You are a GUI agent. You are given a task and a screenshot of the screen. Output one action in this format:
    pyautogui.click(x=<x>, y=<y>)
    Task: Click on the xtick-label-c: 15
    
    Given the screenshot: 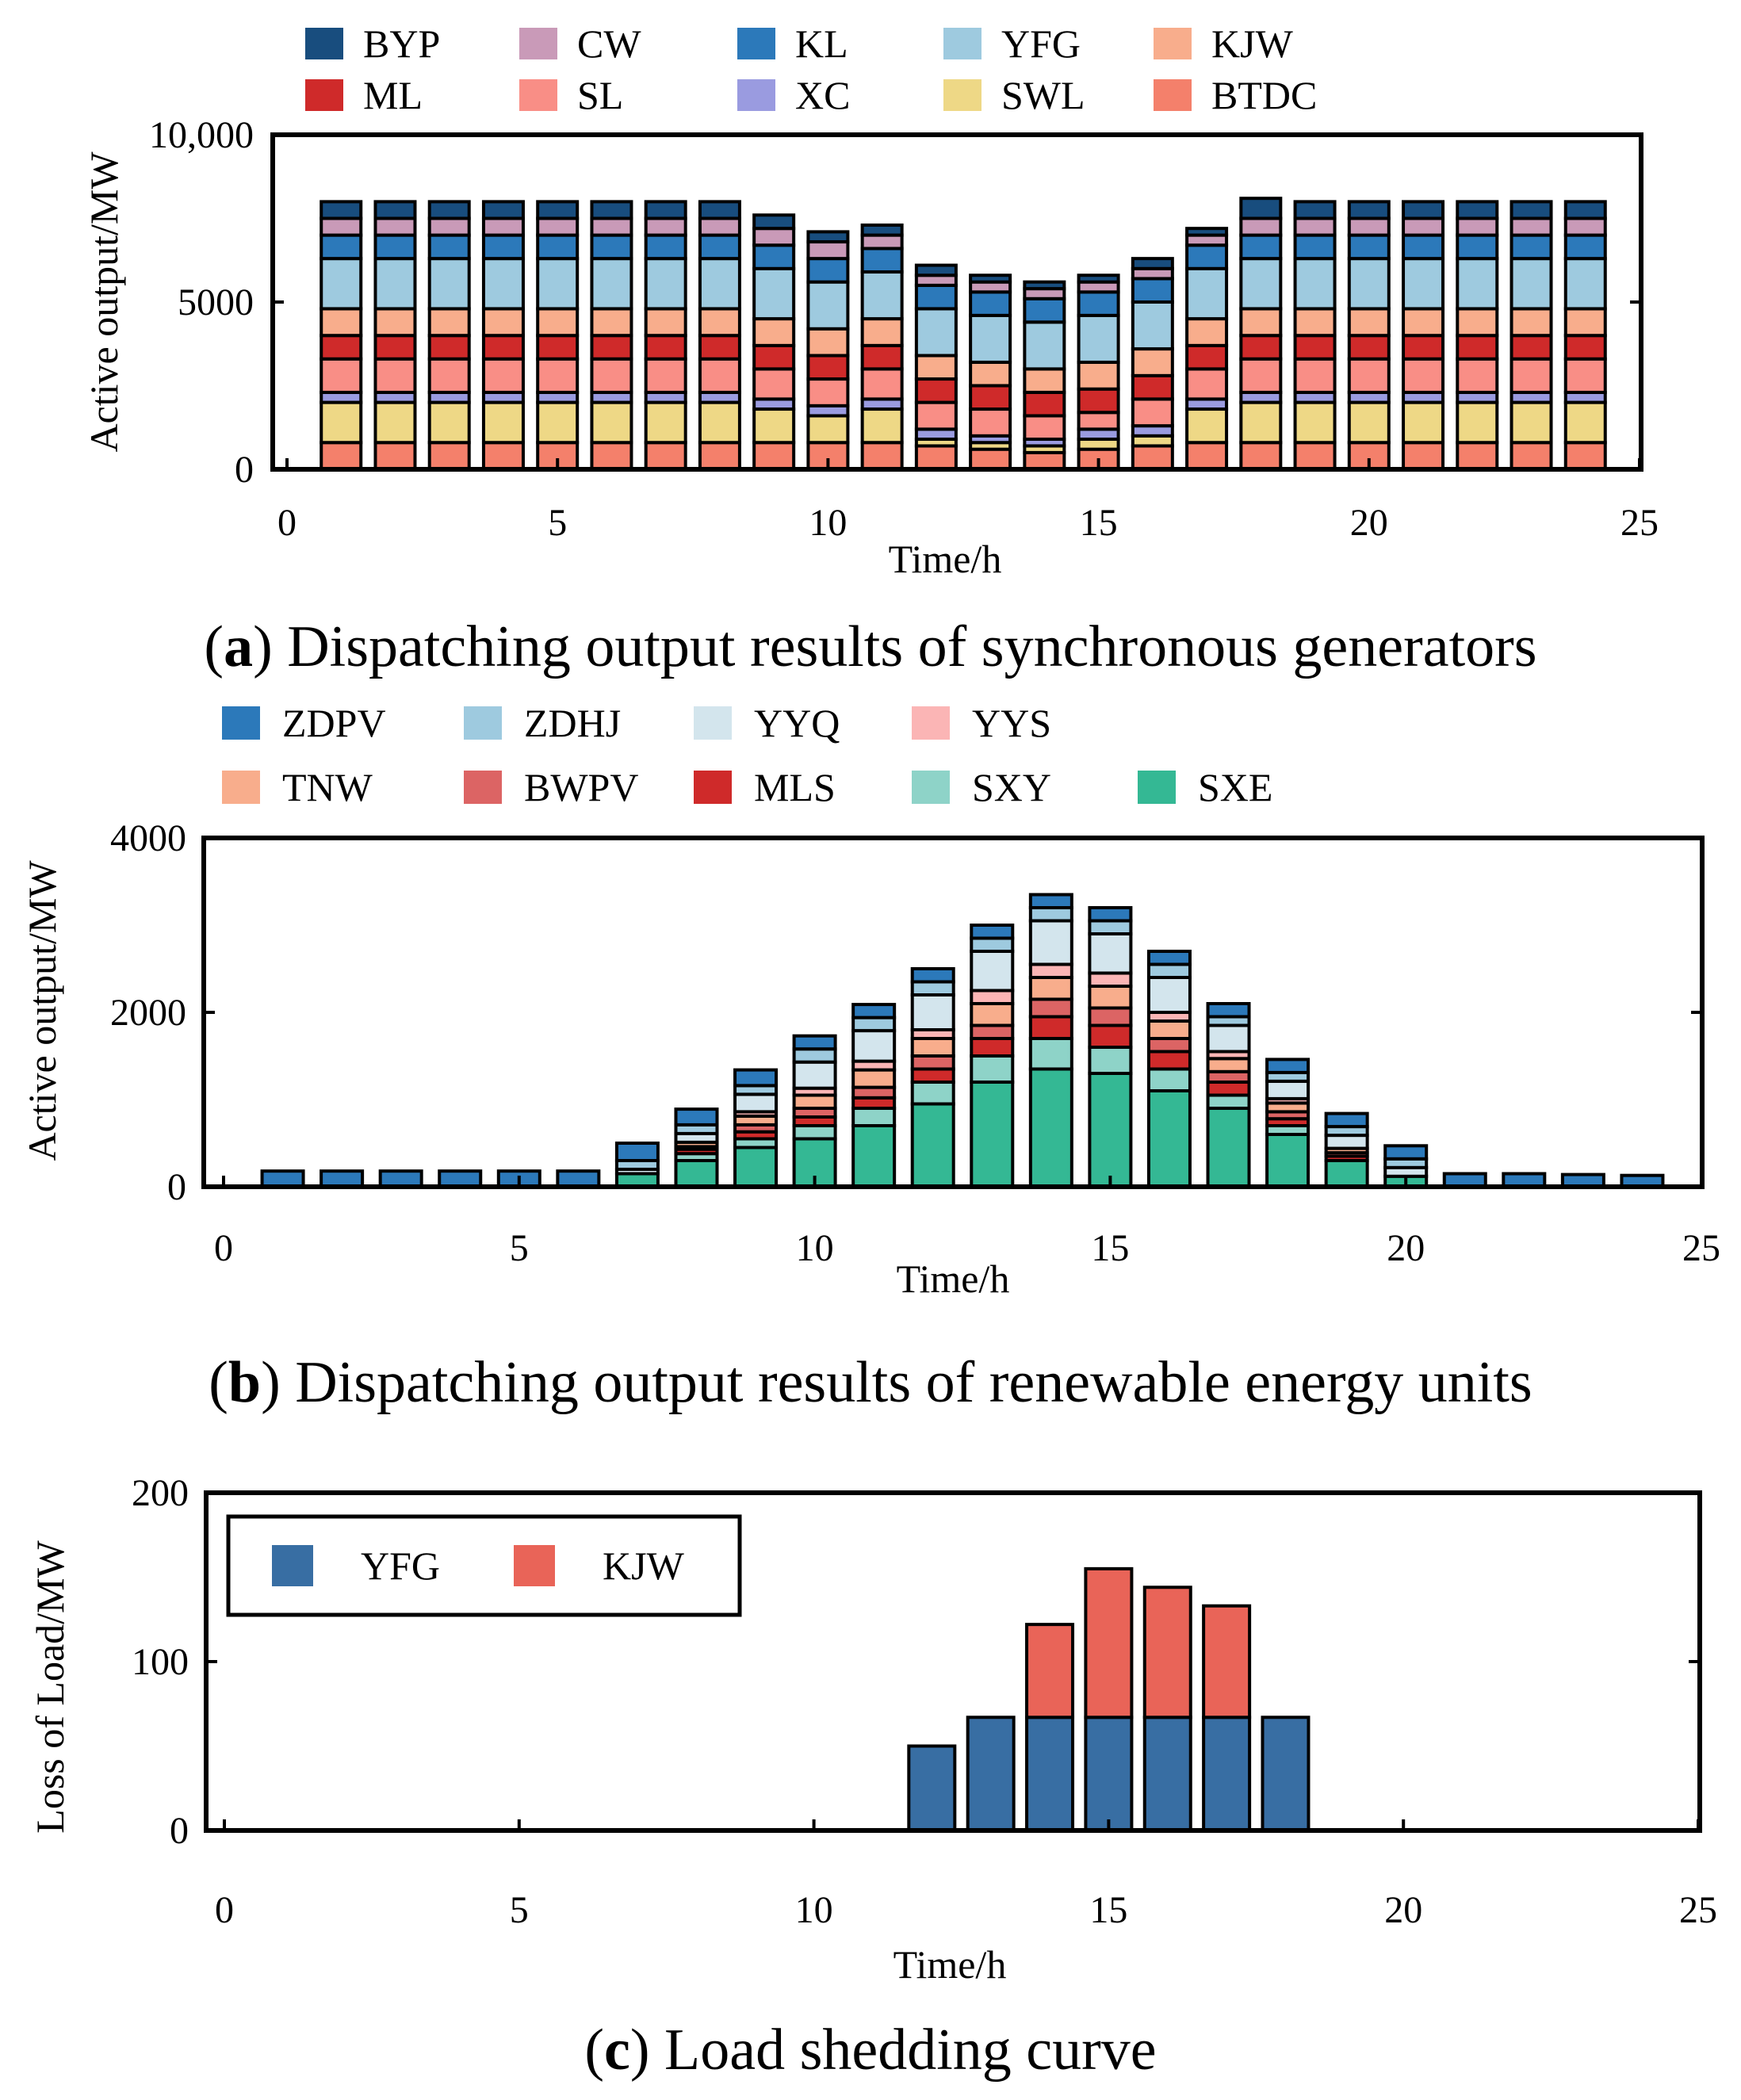 What is the action you would take?
    pyautogui.click(x=1108, y=1910)
    